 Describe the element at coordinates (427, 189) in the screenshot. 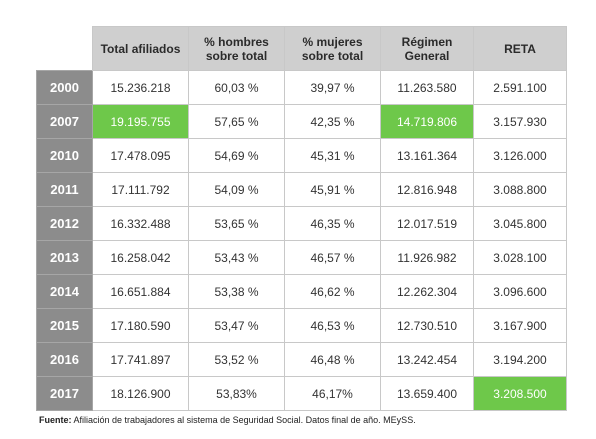

I see `data-cell: 12.816.948` at that location.